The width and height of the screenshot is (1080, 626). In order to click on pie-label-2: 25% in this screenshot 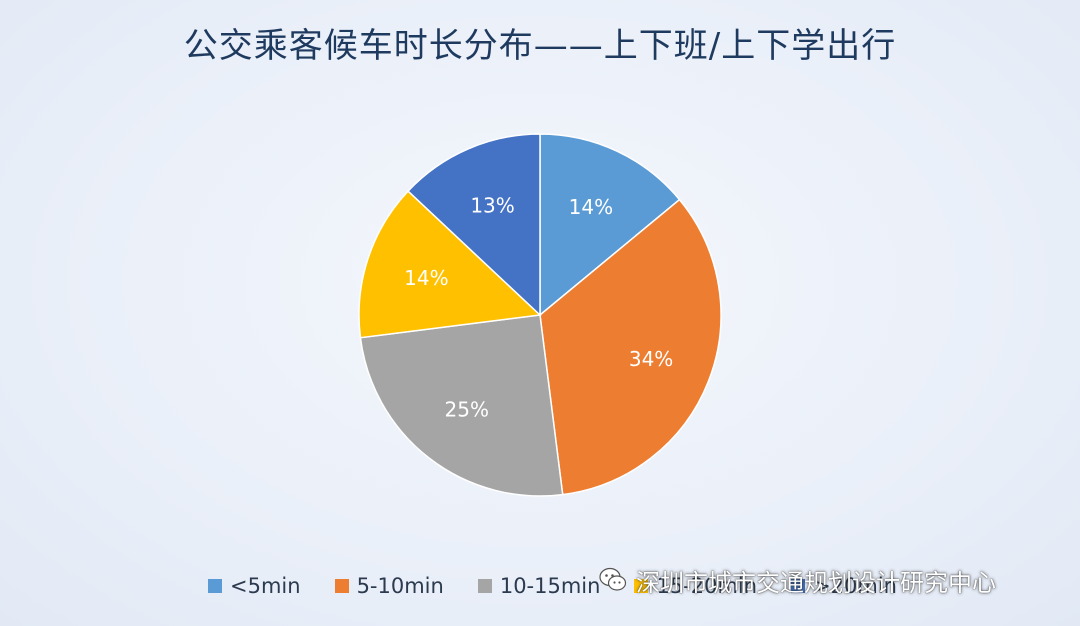, I will do `click(467, 409)`.